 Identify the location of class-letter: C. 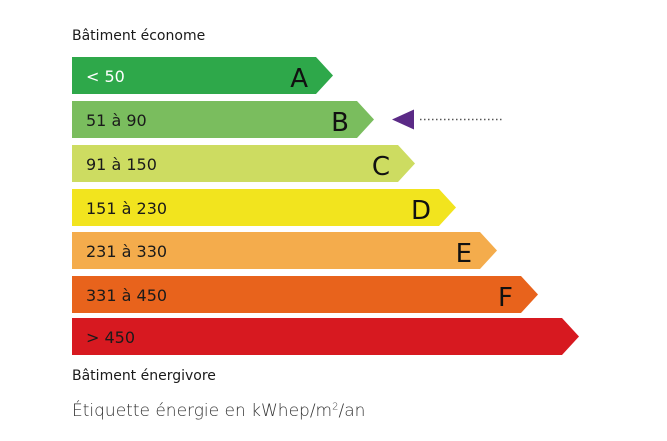
(381, 167).